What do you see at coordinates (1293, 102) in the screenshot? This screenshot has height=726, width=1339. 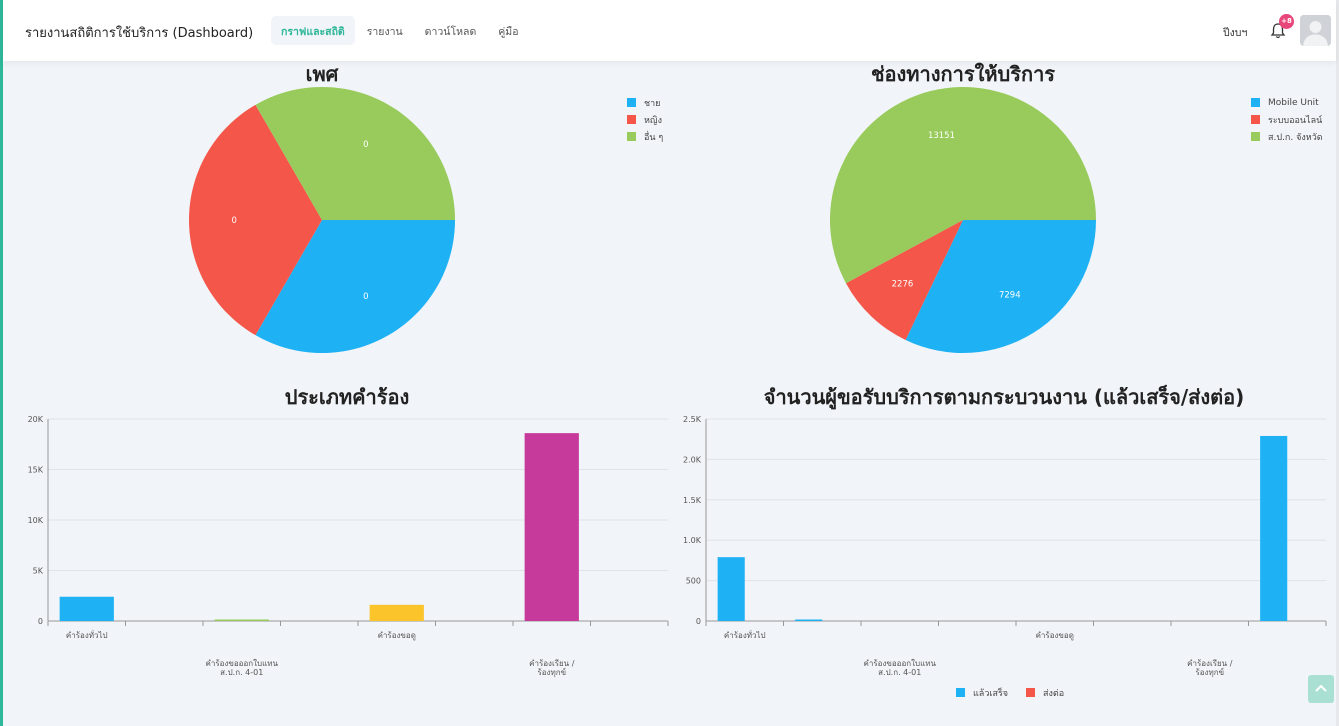 I see `legend-label: Mobile Unit` at bounding box center [1293, 102].